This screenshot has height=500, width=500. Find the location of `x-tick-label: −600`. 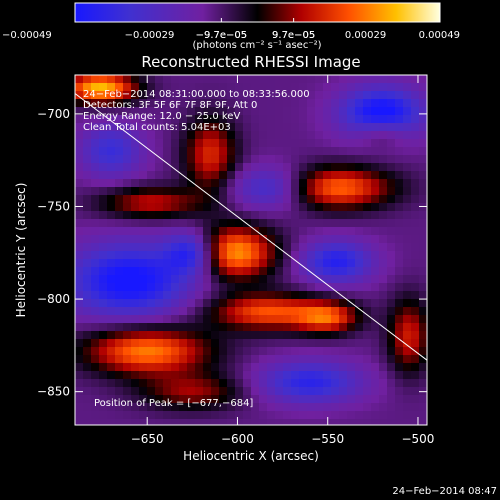

x-tick-label: −600 is located at coordinates (237, 439).